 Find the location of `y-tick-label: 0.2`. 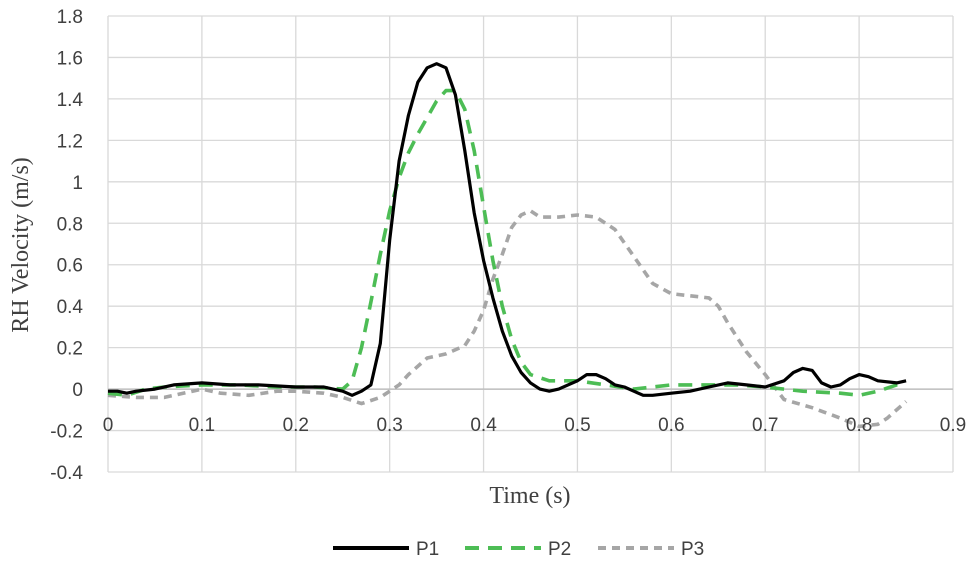

y-tick-label: 0.2 is located at coordinates (70, 349).